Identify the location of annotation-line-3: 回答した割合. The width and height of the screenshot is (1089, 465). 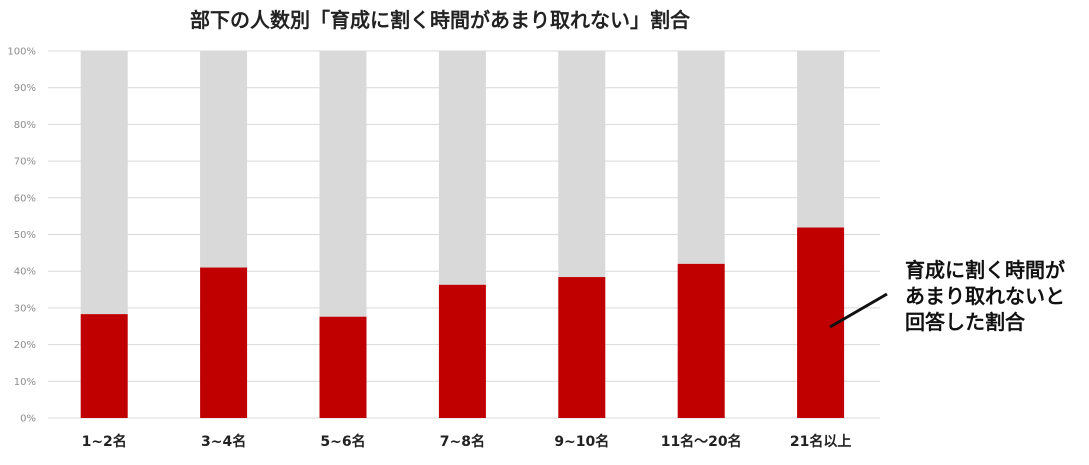
(965, 322).